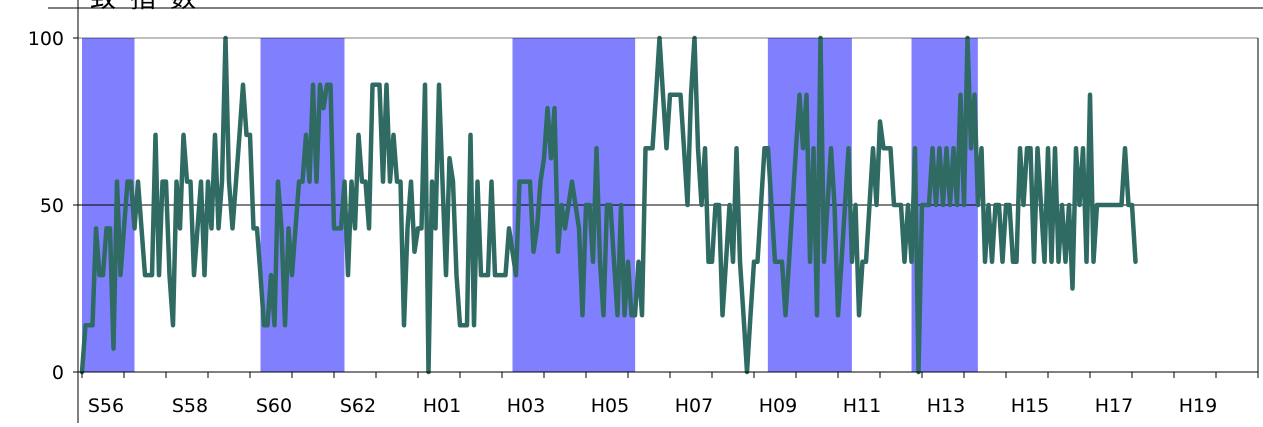 Image resolution: width=1263 pixels, height=427 pixels. I want to click on x-tick-label-S56: S56, so click(106, 406).